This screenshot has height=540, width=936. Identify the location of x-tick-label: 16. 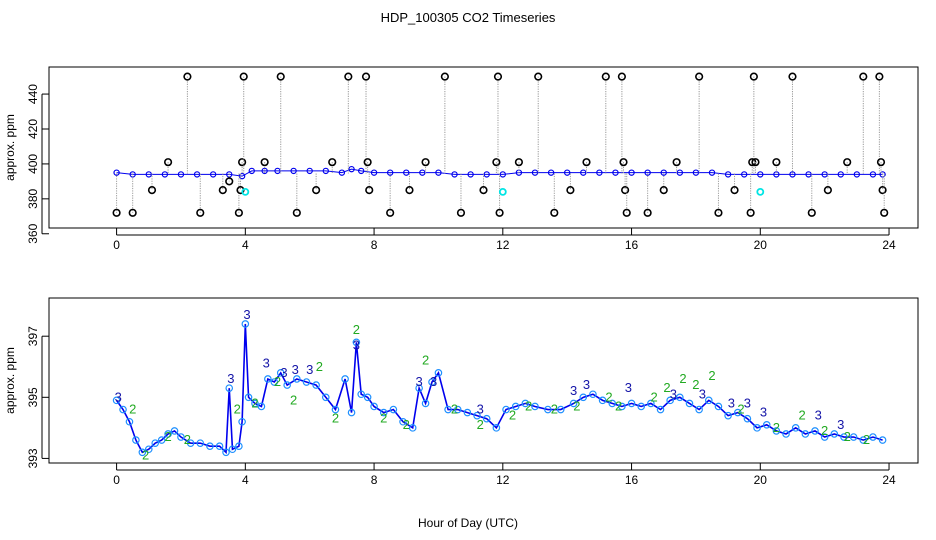
(632, 480).